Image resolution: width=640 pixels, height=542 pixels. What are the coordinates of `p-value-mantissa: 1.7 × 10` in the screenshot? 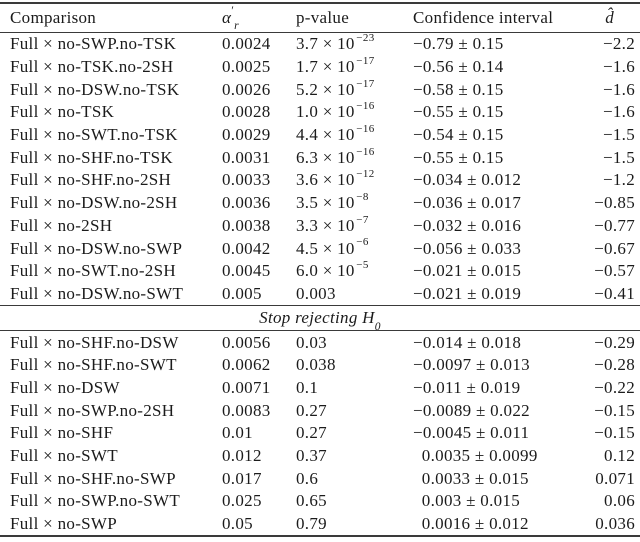 It's located at (325, 67).